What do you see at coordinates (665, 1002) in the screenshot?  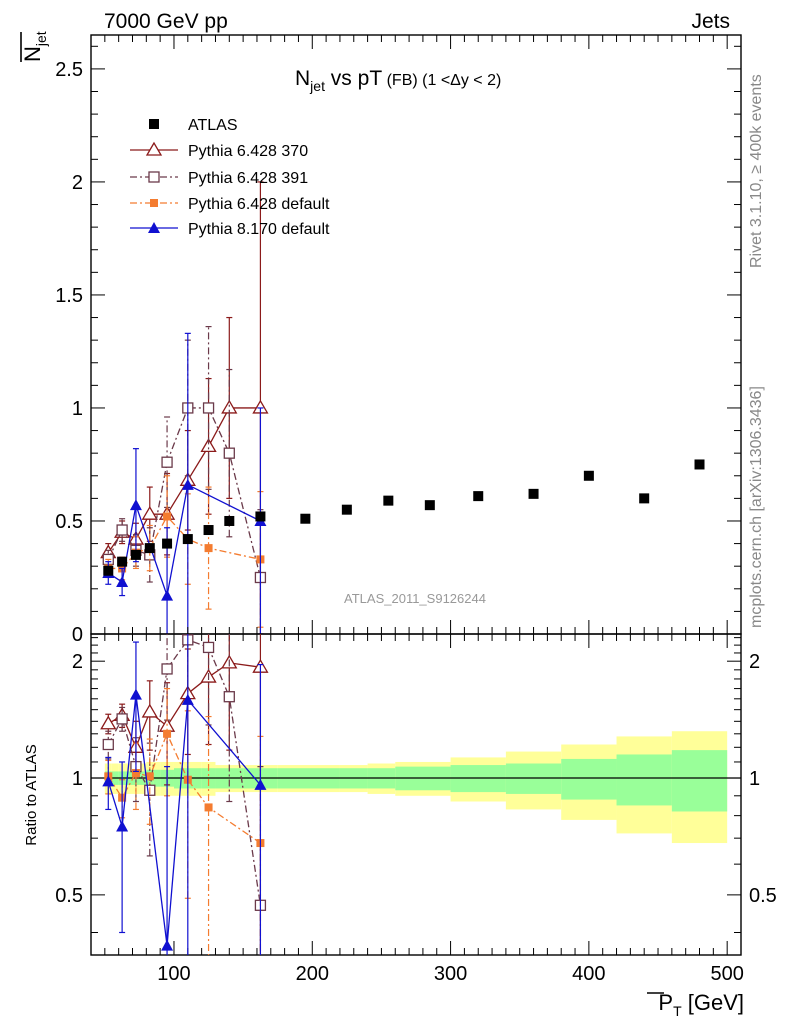 I see `xlabel-part-p: P` at bounding box center [665, 1002].